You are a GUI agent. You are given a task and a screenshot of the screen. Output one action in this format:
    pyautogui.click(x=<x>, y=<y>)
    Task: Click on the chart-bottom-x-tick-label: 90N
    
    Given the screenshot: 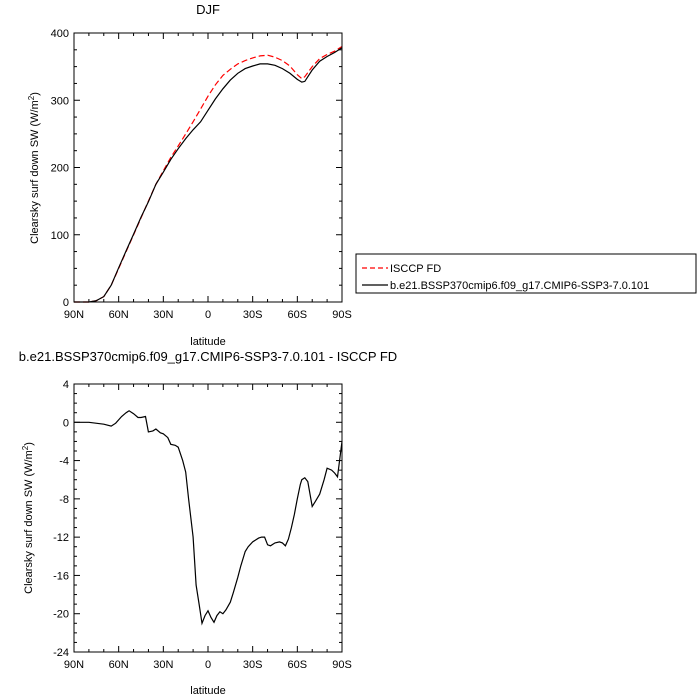 What is the action you would take?
    pyautogui.click(x=74, y=665)
    